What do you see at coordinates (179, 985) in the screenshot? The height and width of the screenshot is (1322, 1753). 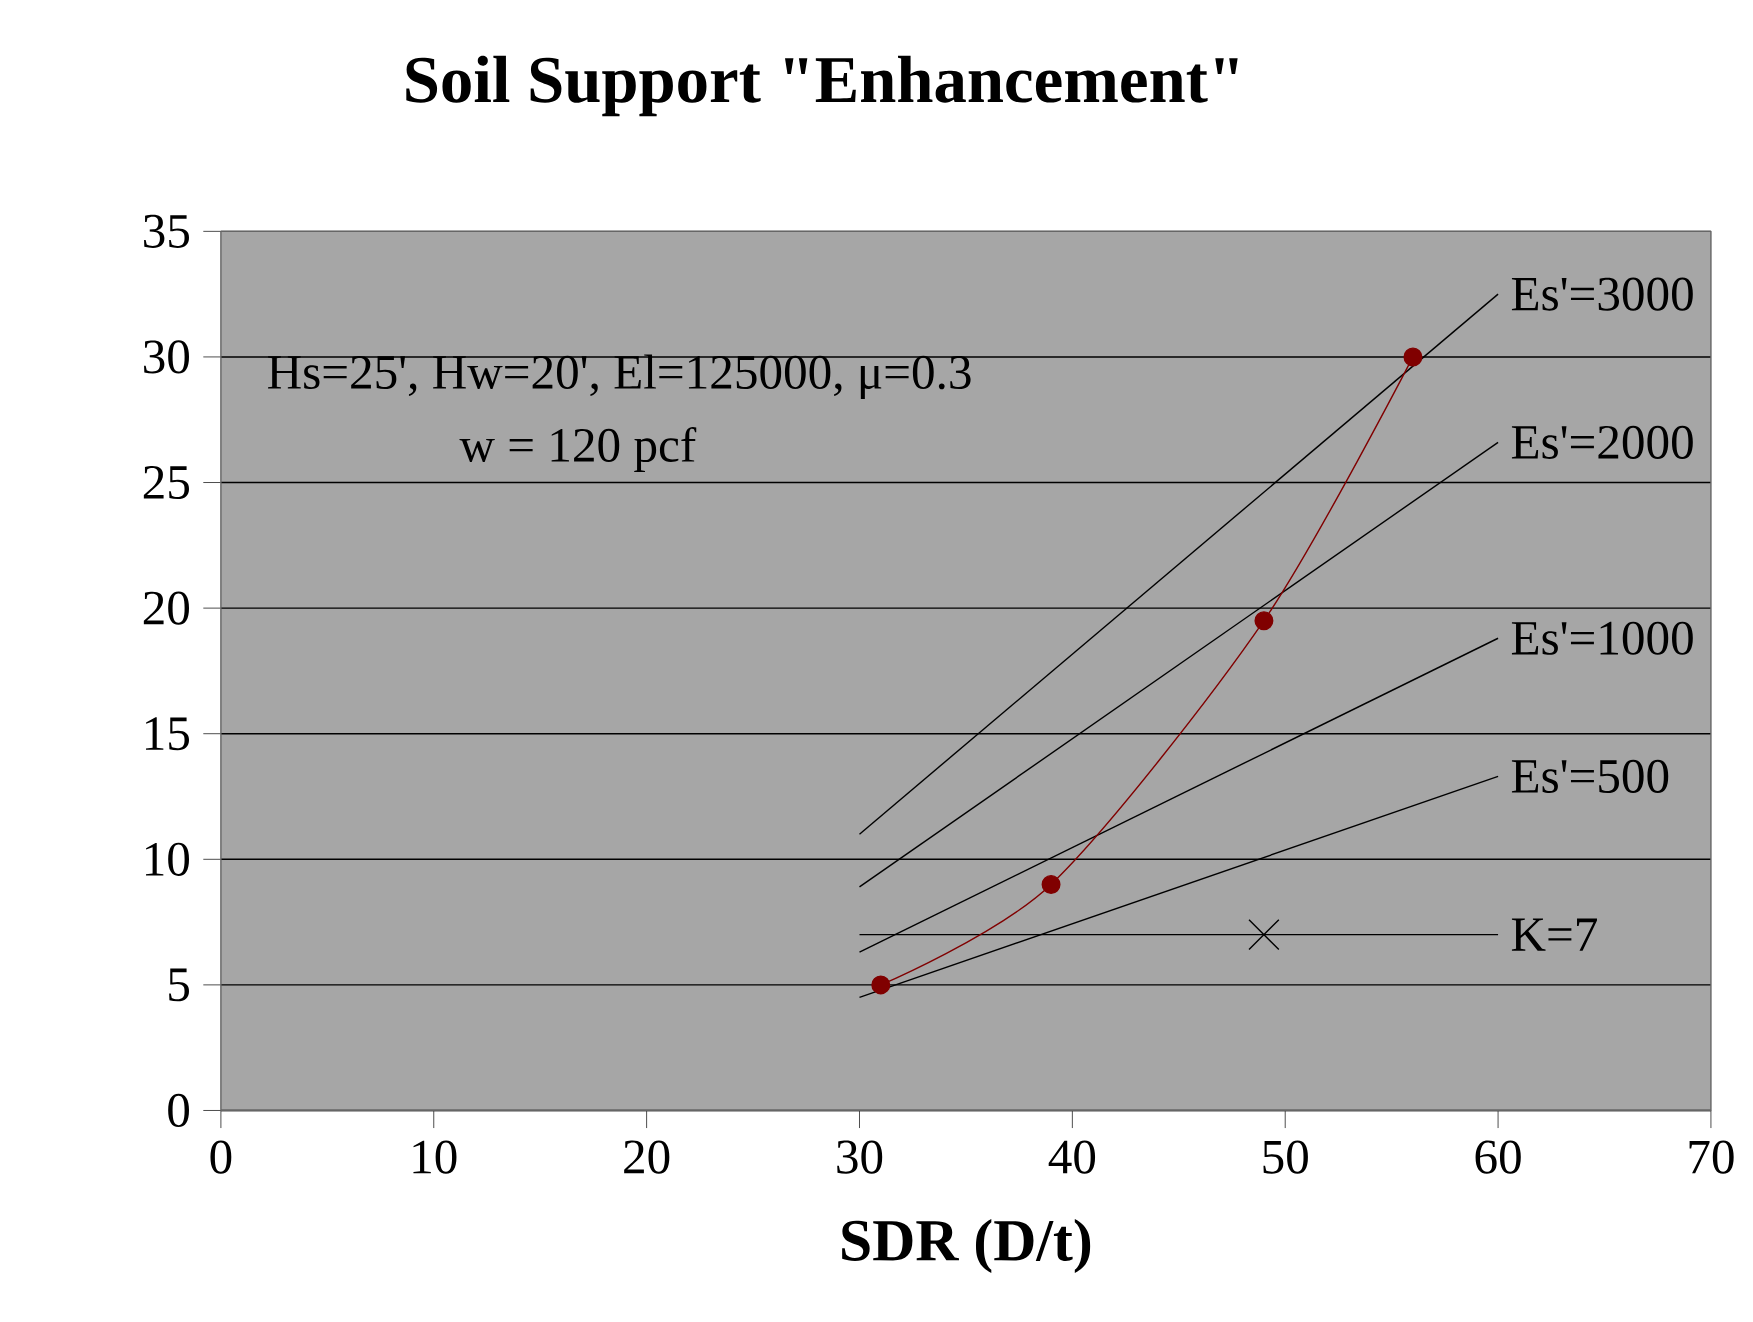 I see `y-tick-label: 5` at bounding box center [179, 985].